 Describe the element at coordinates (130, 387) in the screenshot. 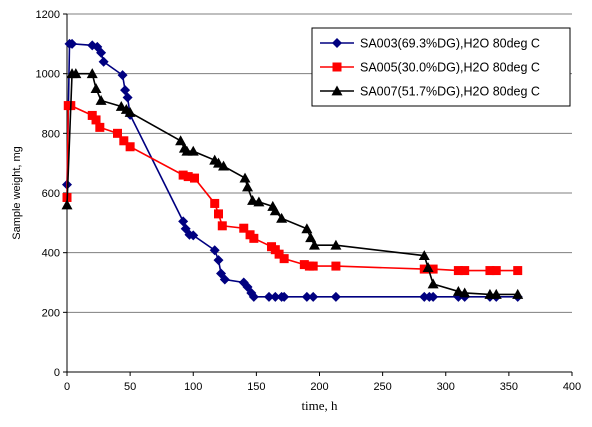

I see `x-tick-label-50: 50` at that location.